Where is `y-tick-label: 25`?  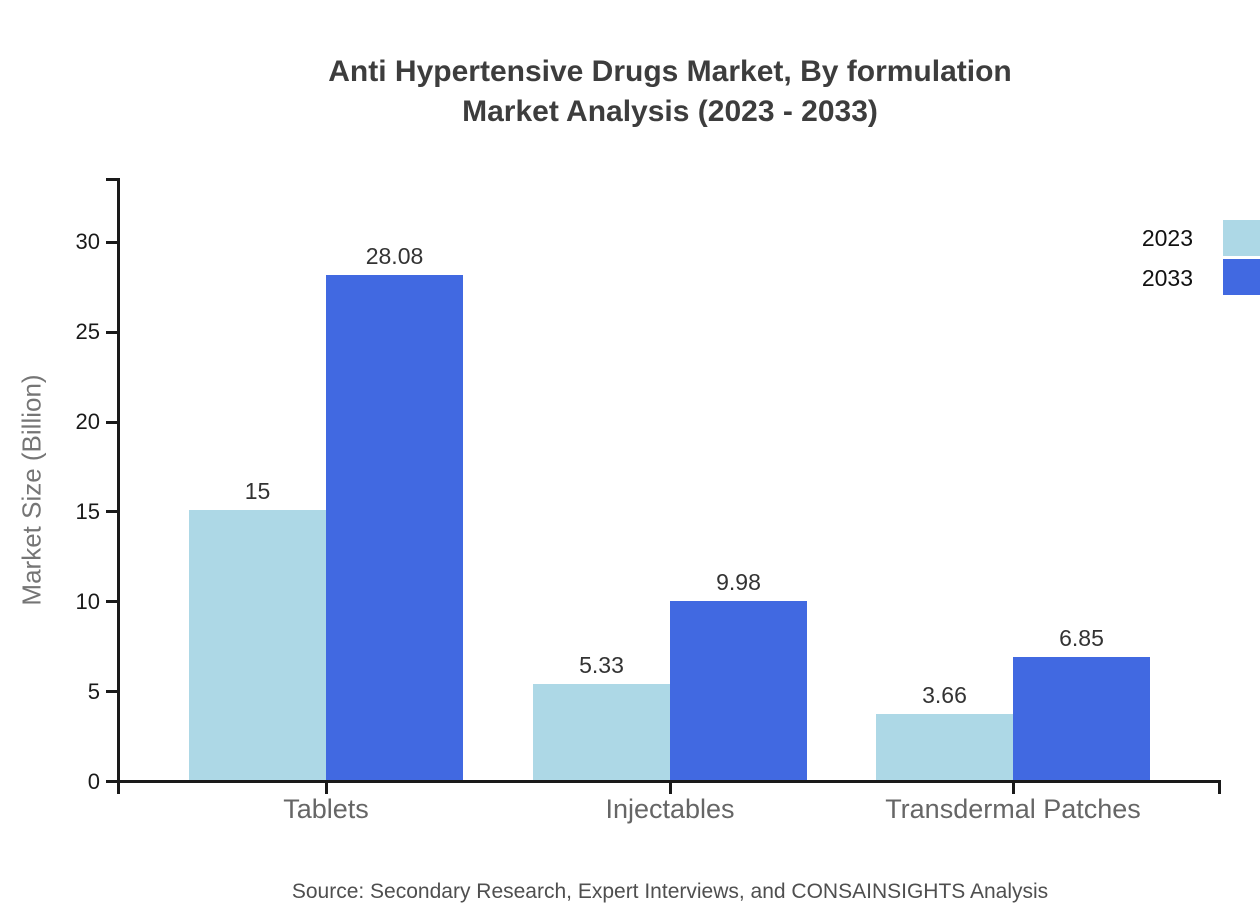
y-tick-label: 25 is located at coordinates (87, 331).